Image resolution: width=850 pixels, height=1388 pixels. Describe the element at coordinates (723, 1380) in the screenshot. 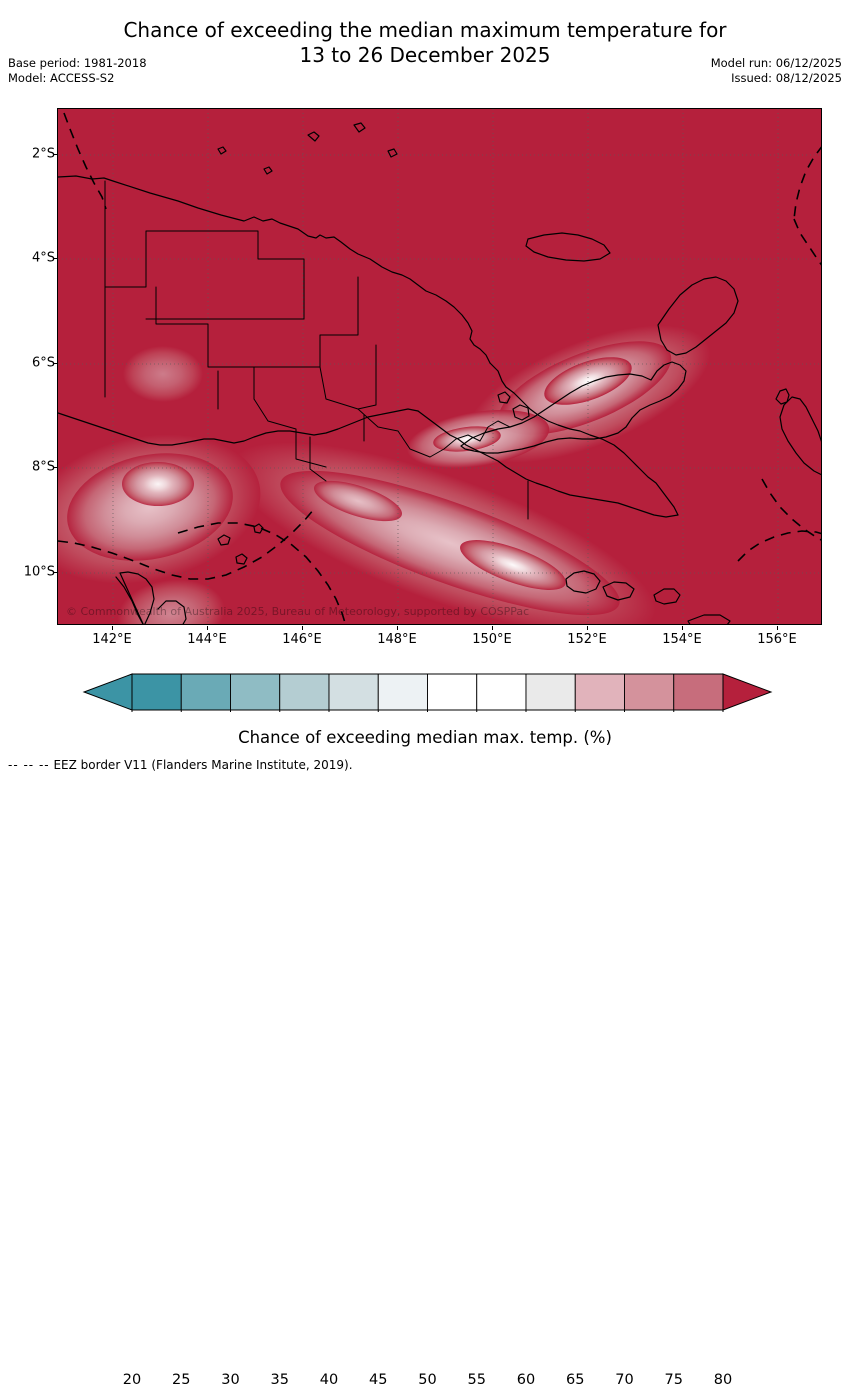

I see `colorbar-tick-label: 80` at that location.